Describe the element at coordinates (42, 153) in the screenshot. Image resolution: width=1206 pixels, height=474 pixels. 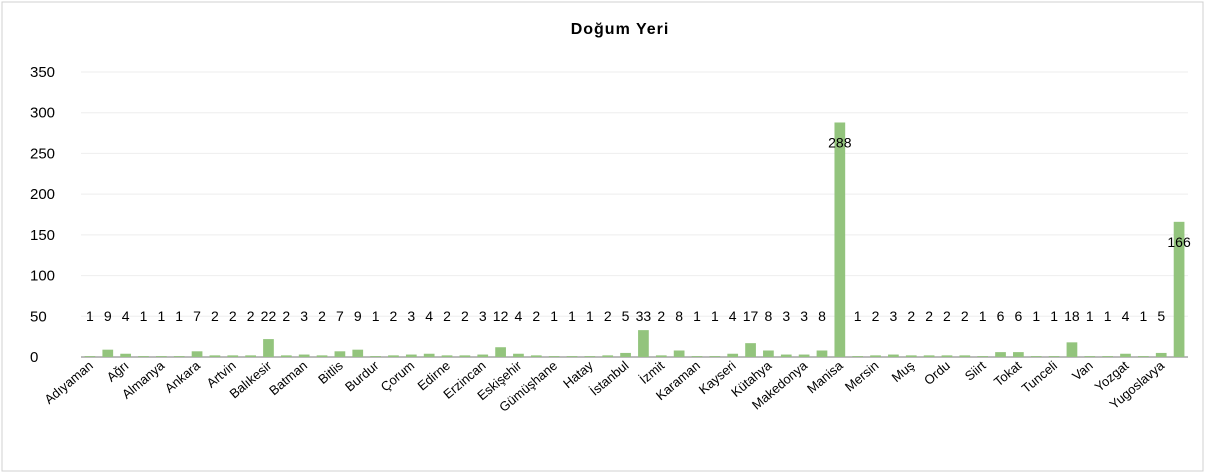
I see `y-tick-label: 250` at that location.